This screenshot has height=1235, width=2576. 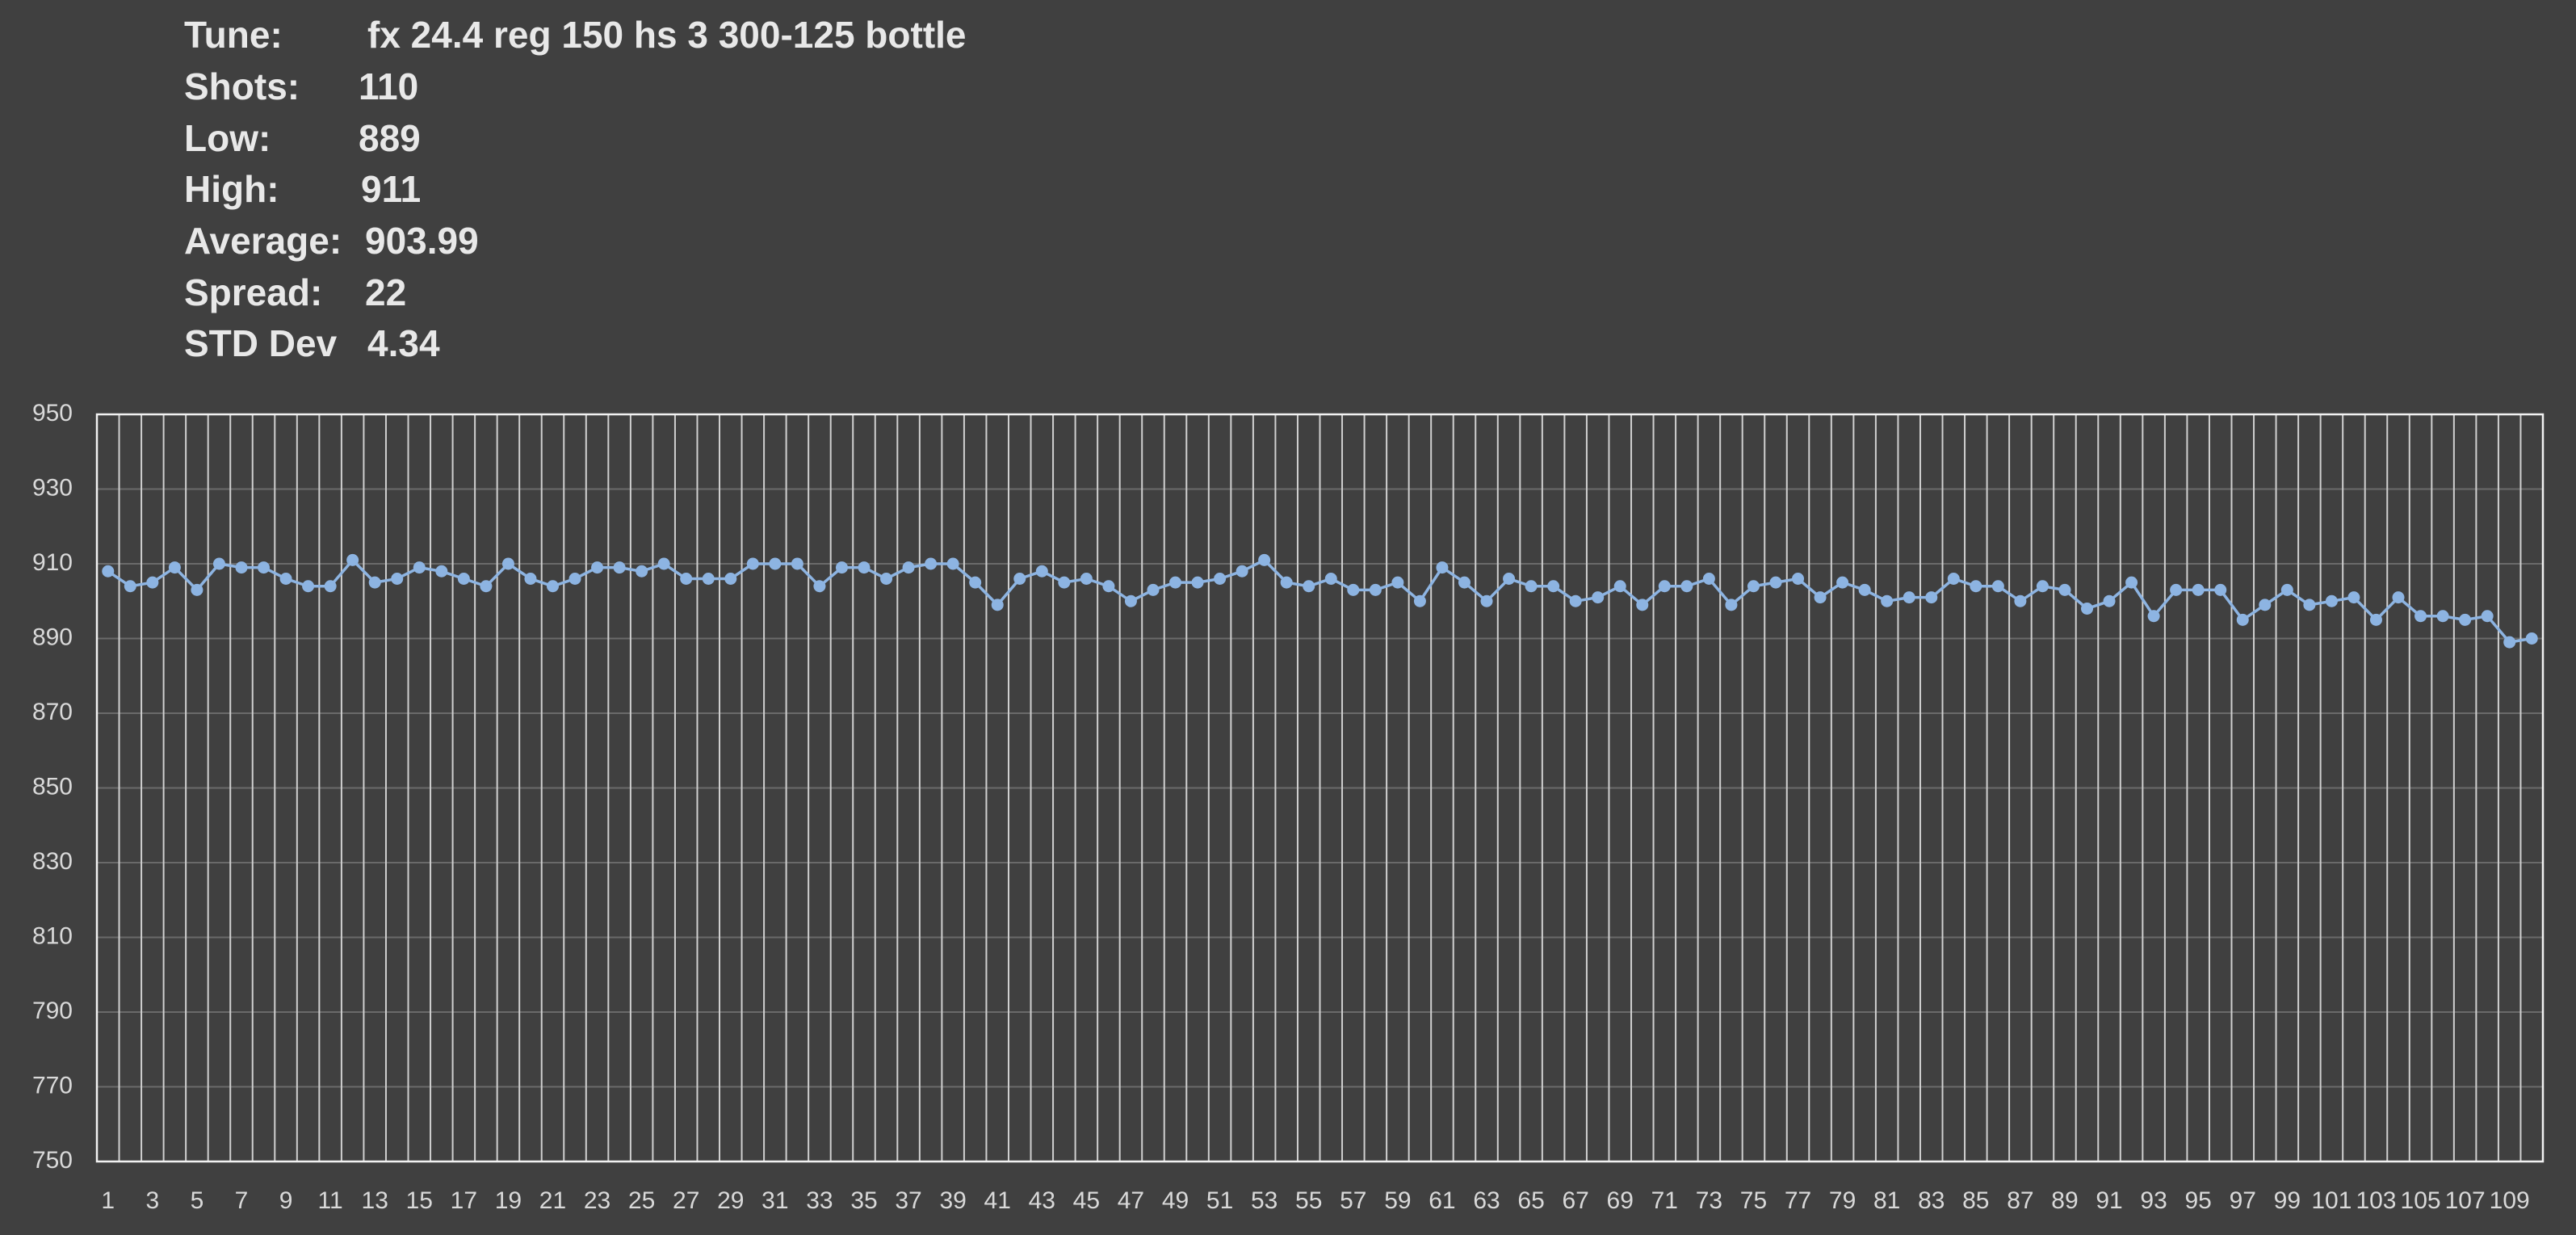 What do you see at coordinates (330, 1200) in the screenshot?
I see `x-tick-label: 11` at bounding box center [330, 1200].